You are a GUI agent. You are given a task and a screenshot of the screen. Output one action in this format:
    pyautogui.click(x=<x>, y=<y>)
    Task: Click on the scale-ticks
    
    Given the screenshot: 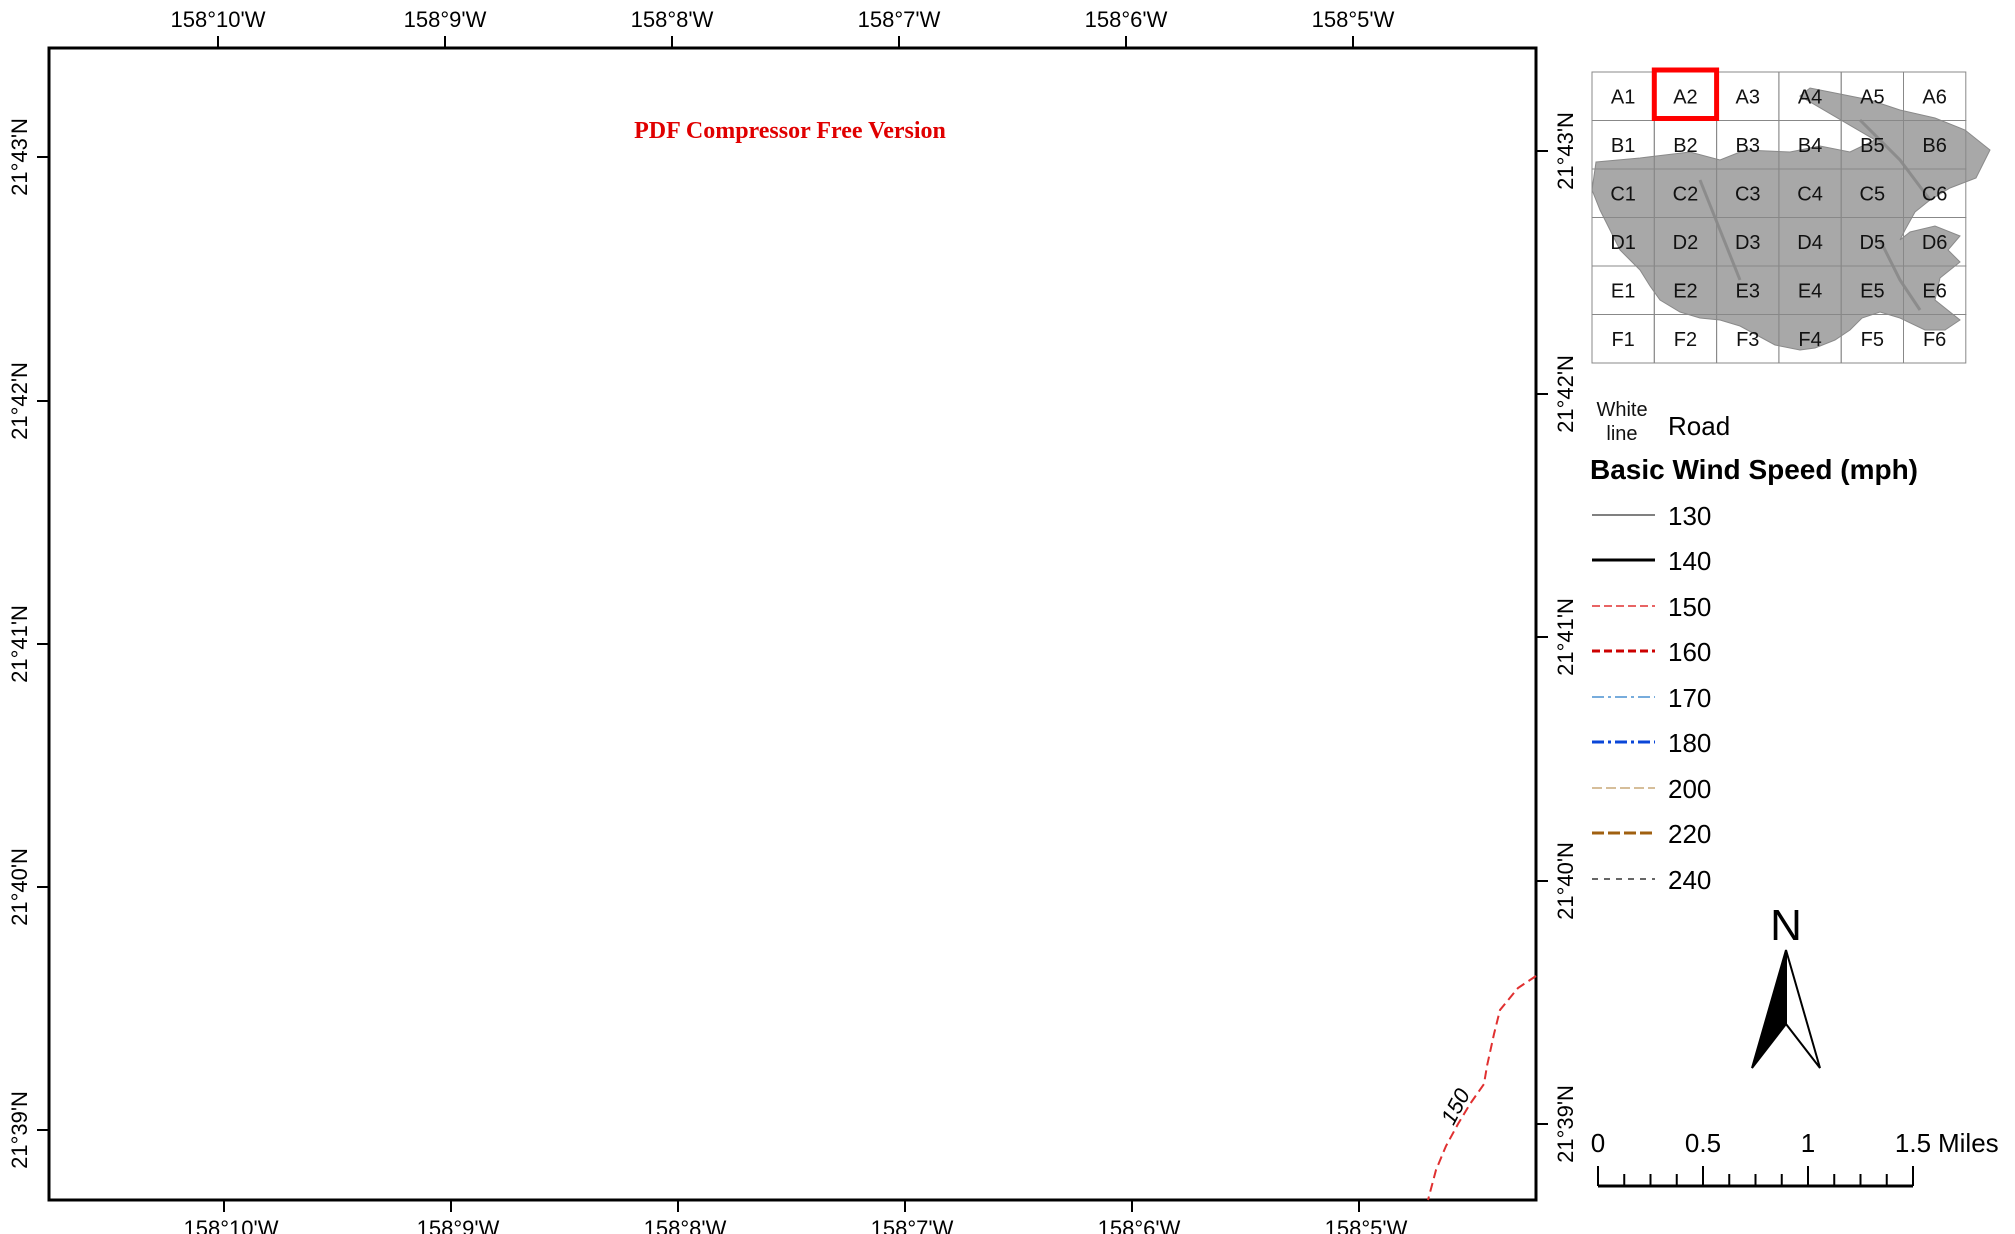 What is the action you would take?
    pyautogui.click(x=1755, y=1176)
    